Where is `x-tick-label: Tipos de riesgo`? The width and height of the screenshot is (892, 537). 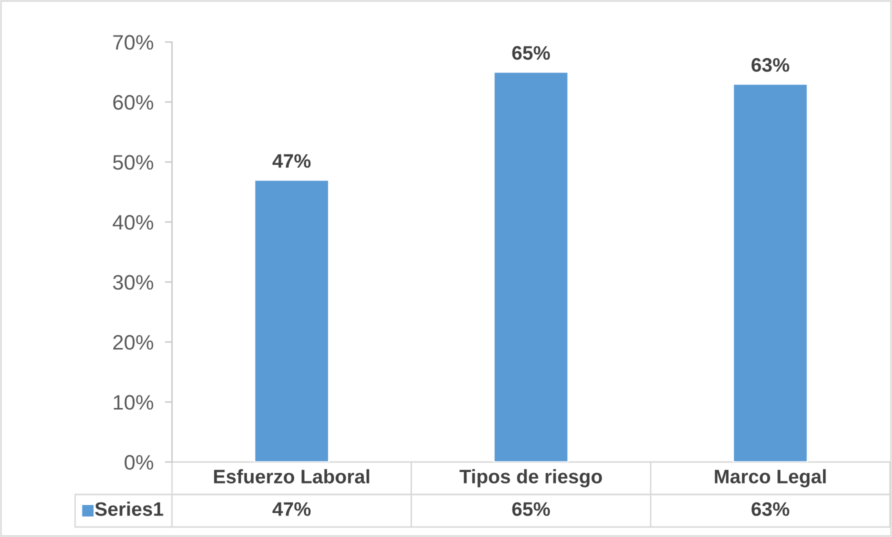
x-tick-label: Tipos de riesgo is located at coordinates (531, 478).